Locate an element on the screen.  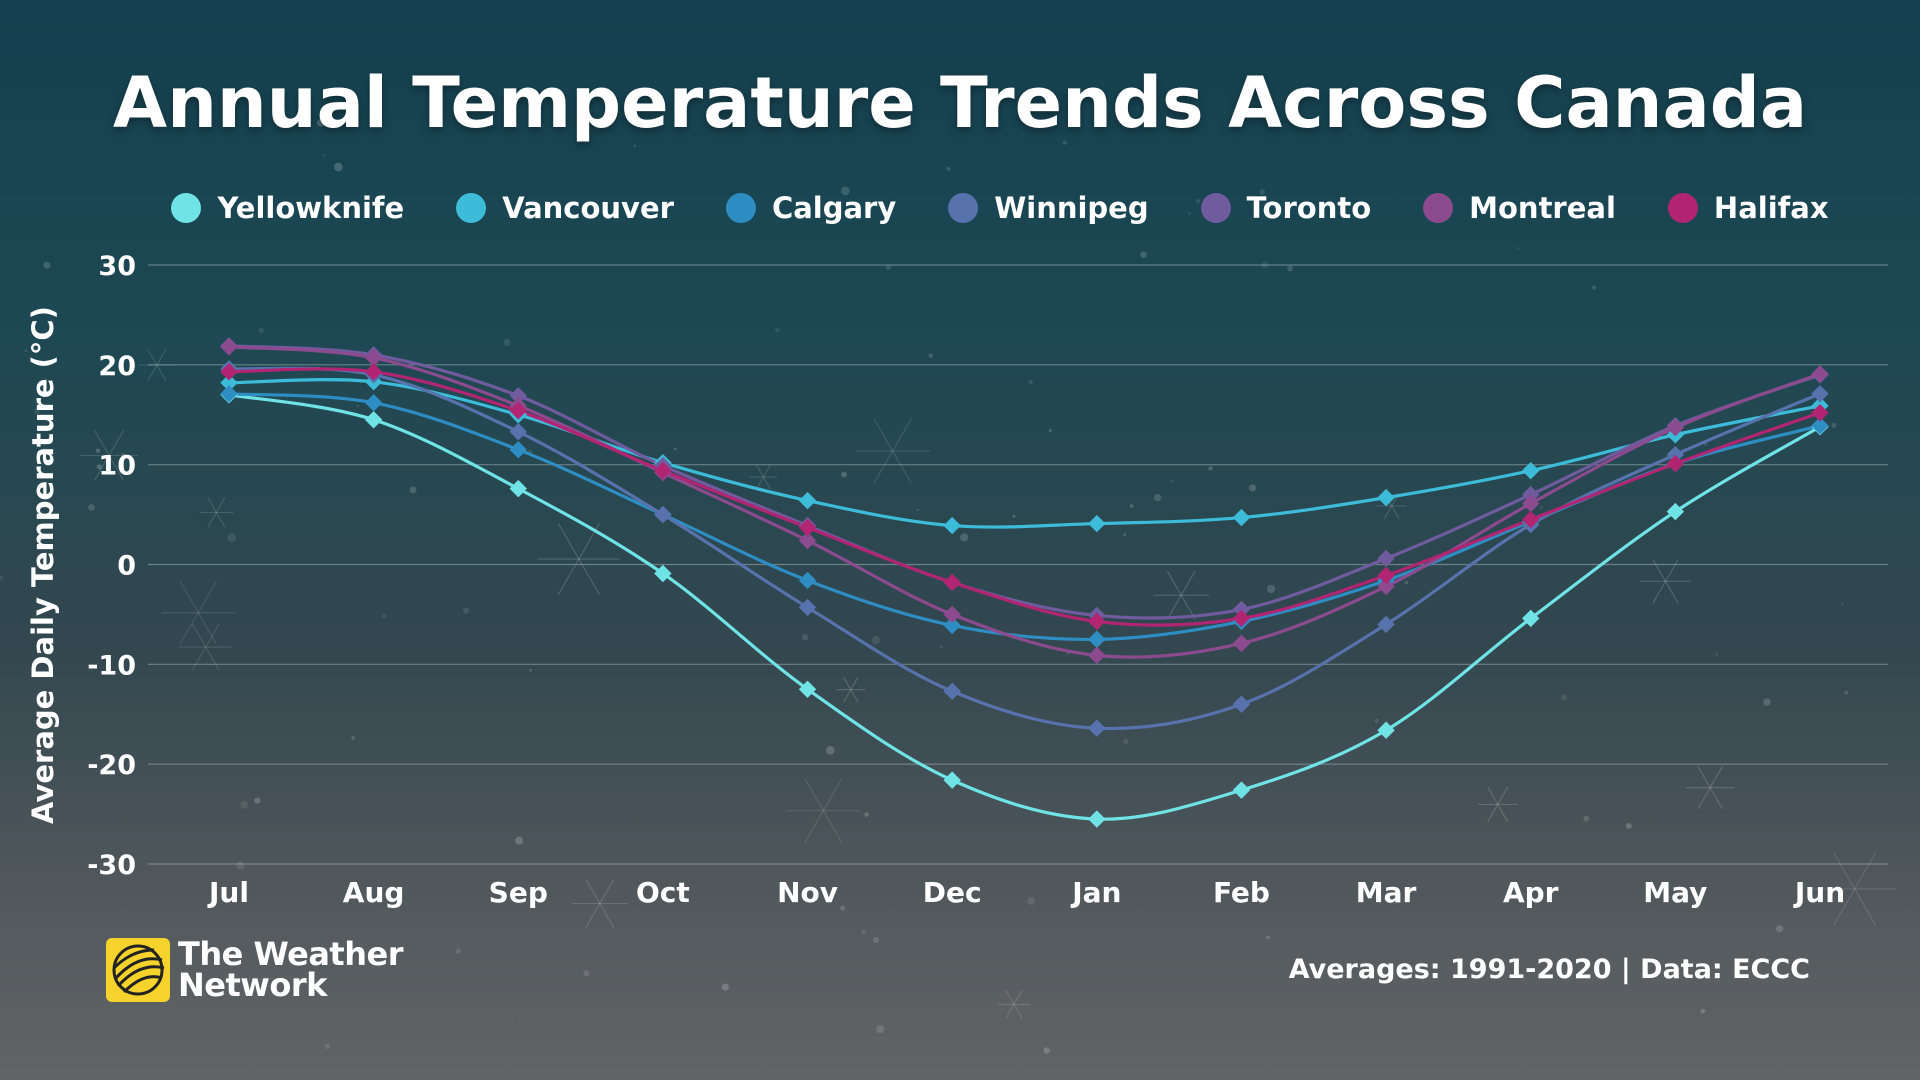
legend-label: Toronto is located at coordinates (1309, 208).